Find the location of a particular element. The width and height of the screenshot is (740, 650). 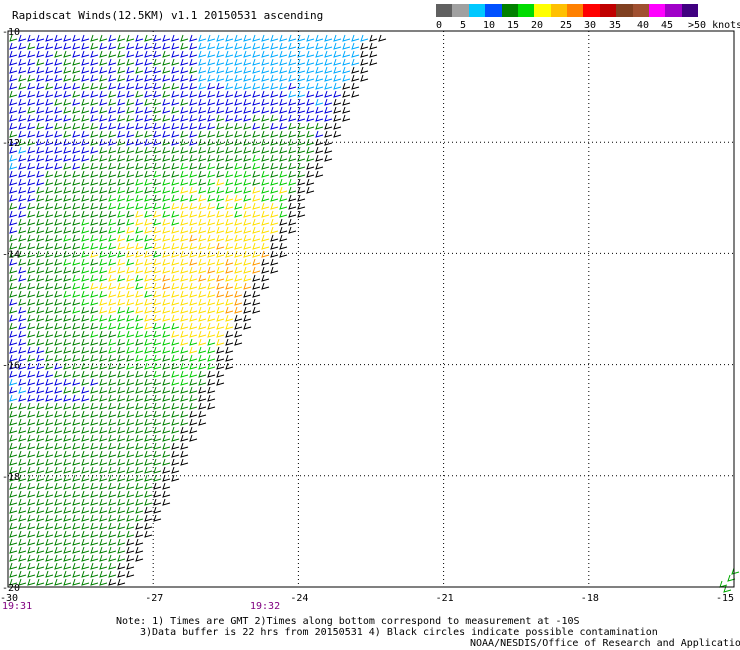

longitude-label: -21 is located at coordinates (445, 598).